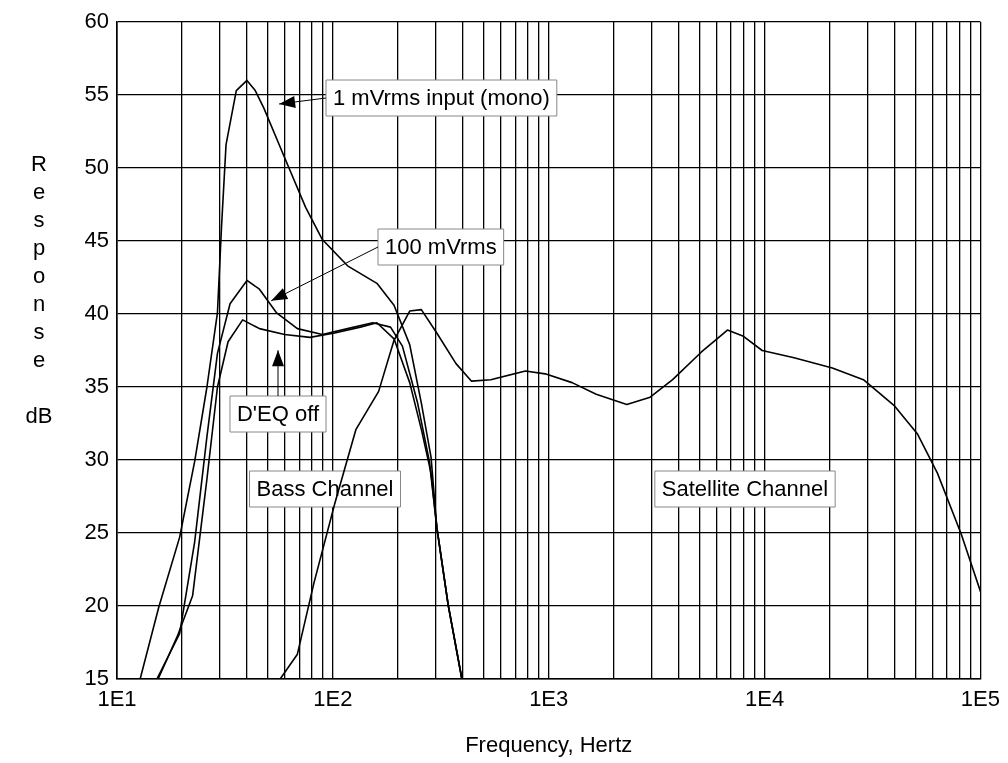 The image size is (1008, 763). I want to click on y-tick-label: 20, so click(96, 605).